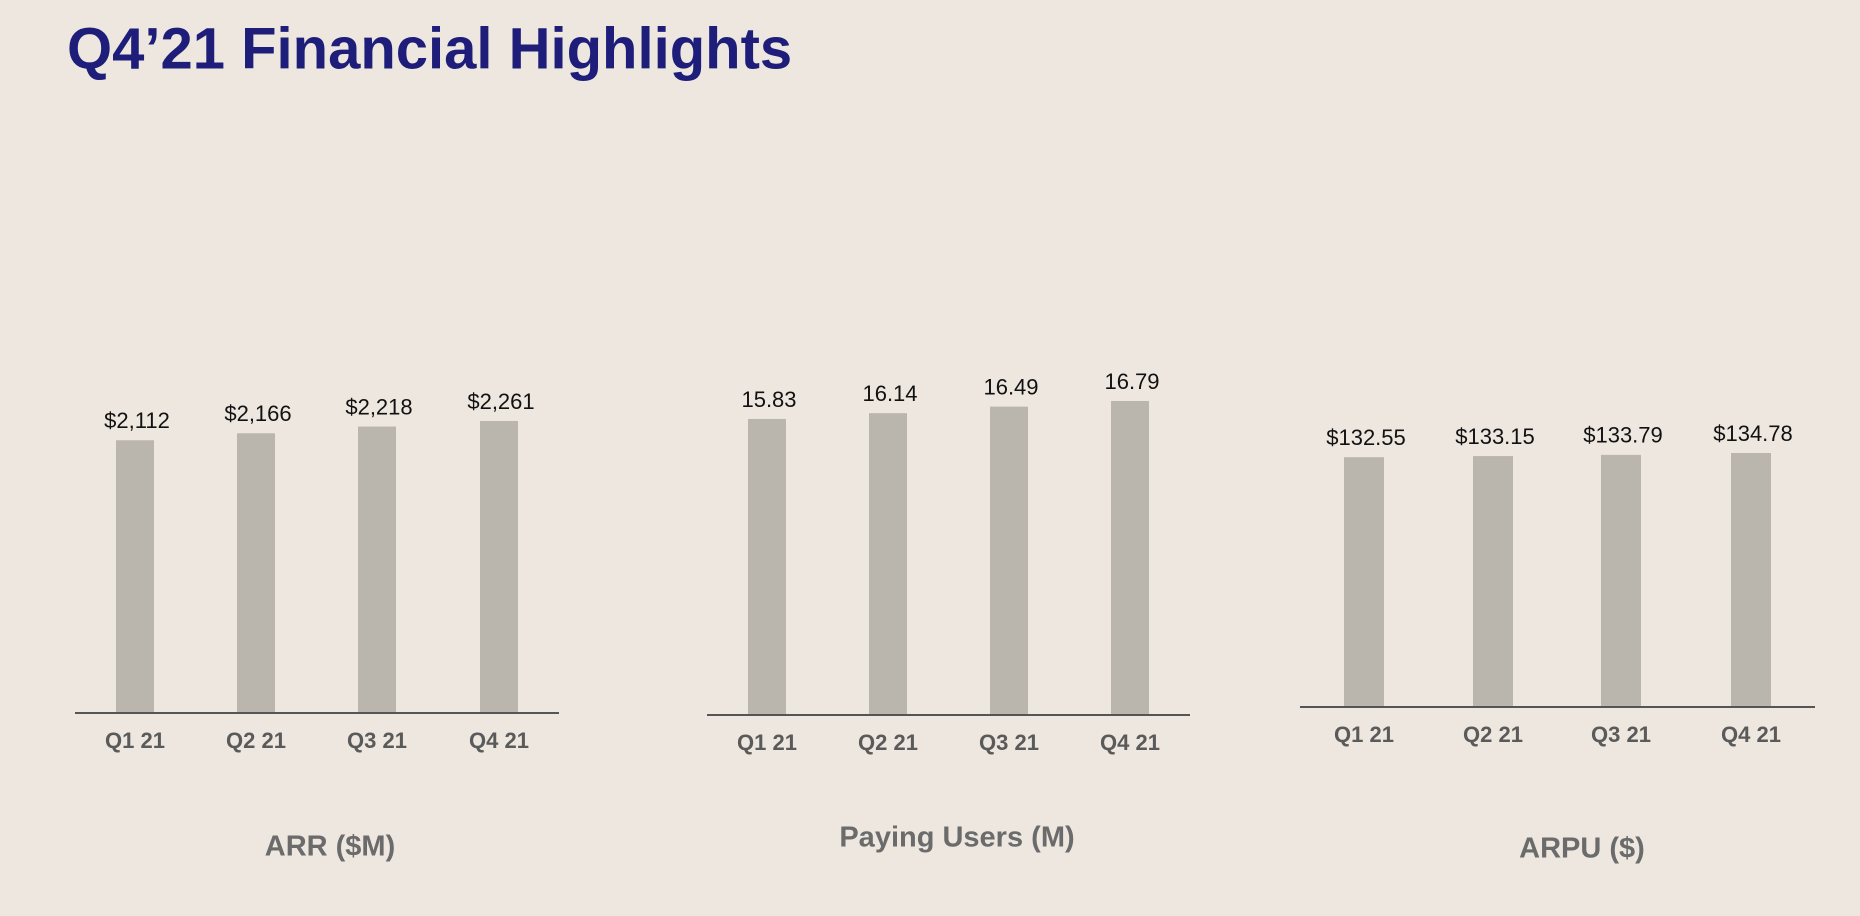 The image size is (1860, 916). Describe the element at coordinates (956, 838) in the screenshot. I see `chart-title: Paying Users (M)` at that location.